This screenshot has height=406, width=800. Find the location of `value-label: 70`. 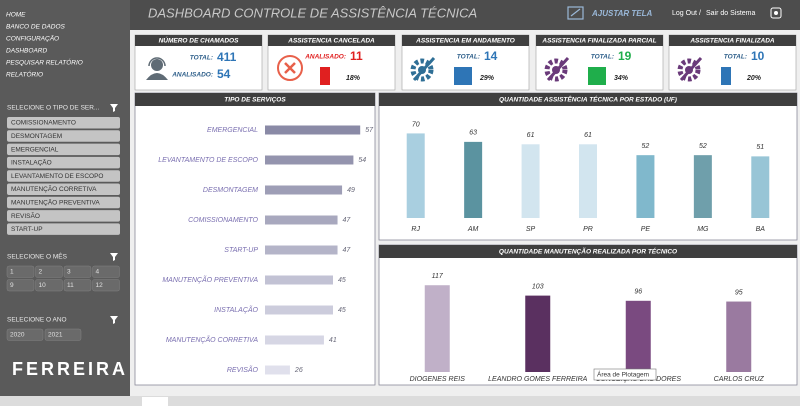

value-label: 70 is located at coordinates (416, 124).